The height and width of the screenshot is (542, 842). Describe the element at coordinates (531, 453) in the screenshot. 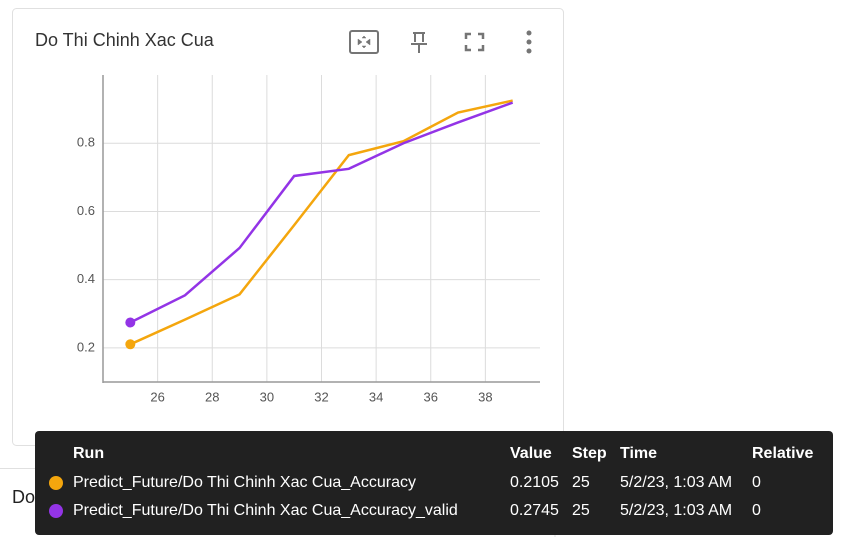

I see `tooltip-header: Value` at that location.